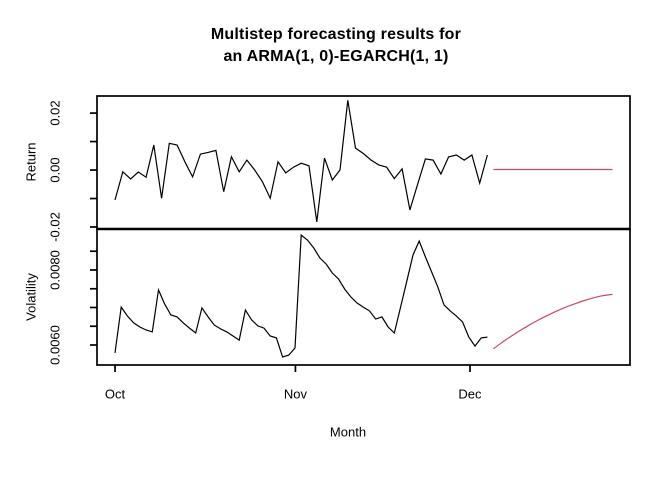 This screenshot has height=480, width=672. What do you see at coordinates (55, 270) in the screenshot?
I see `y-tick-label: 0.0080` at bounding box center [55, 270].